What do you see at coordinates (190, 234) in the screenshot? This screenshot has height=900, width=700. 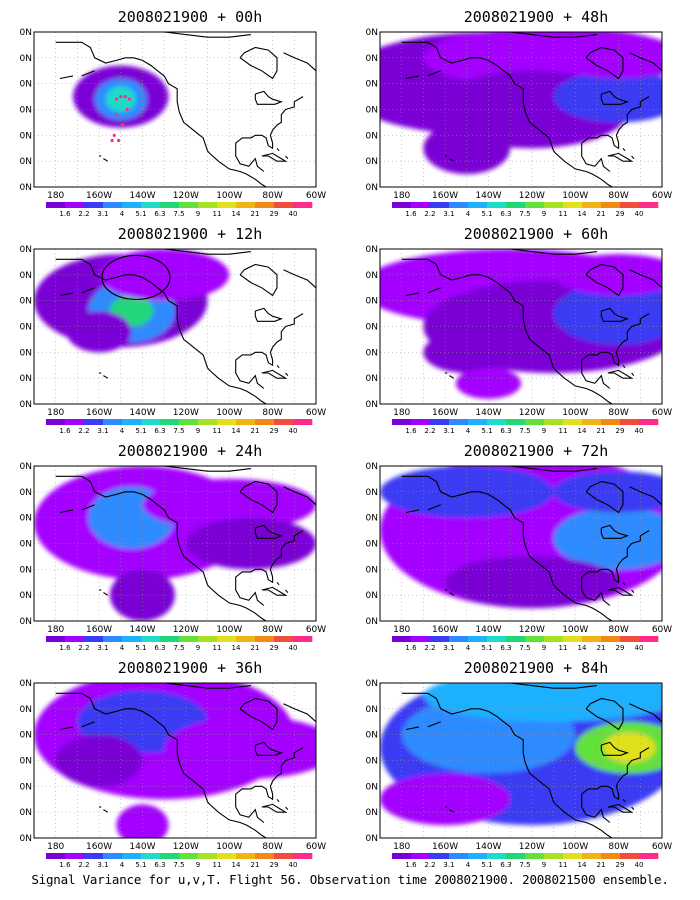 I see `panel-title: 2008021900 + 12h` at bounding box center [190, 234].